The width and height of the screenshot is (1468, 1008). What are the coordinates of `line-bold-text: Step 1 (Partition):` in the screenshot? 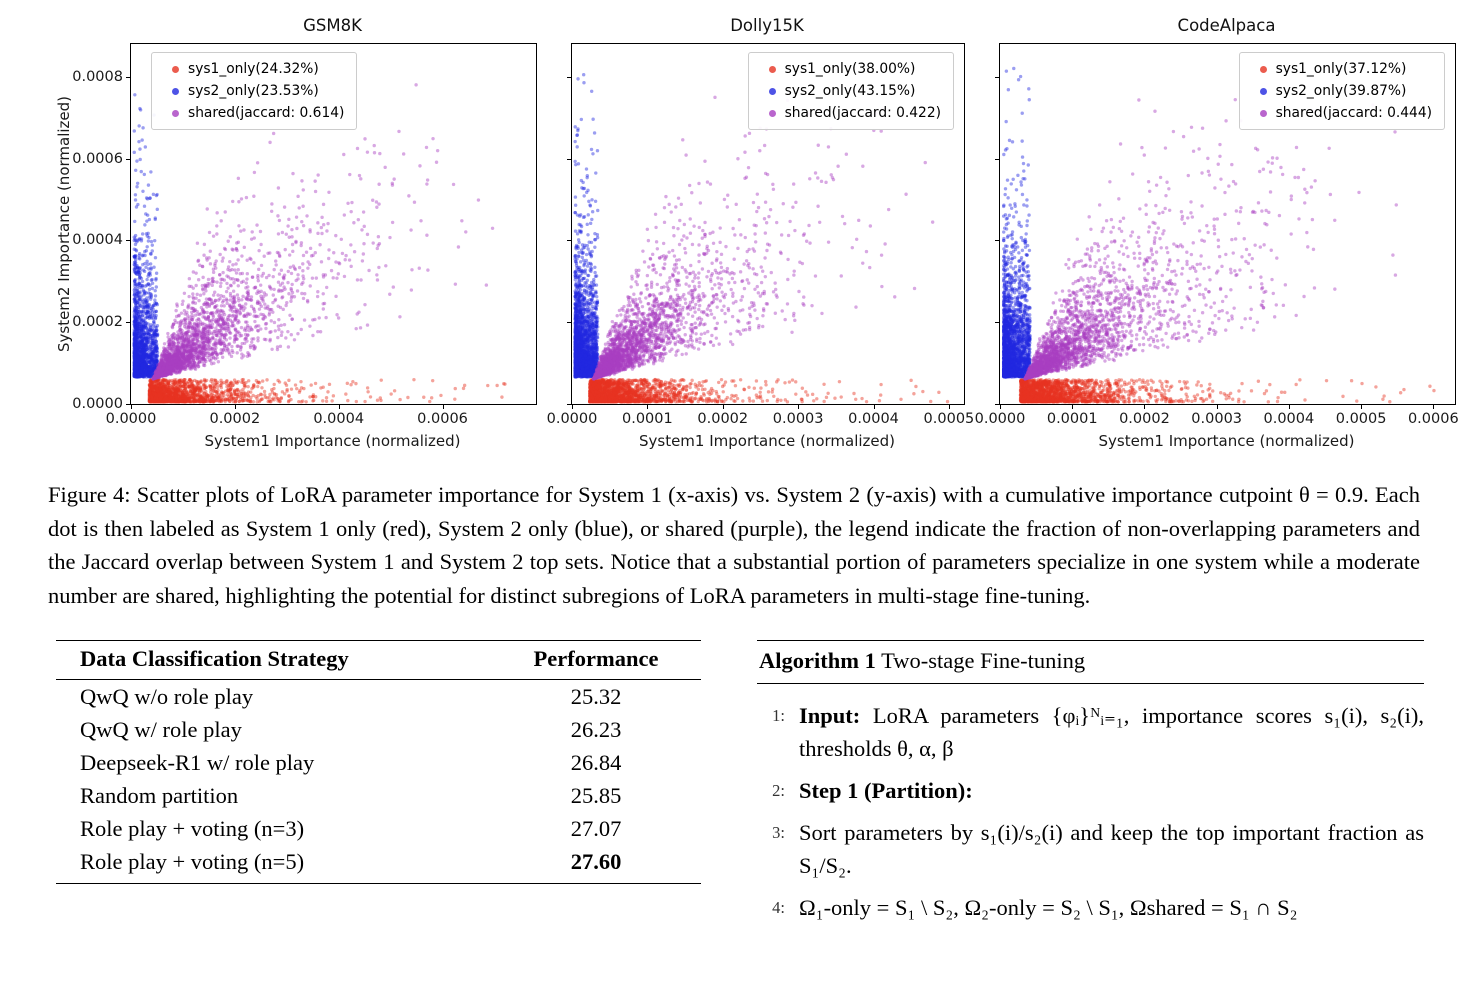 It's located at (886, 790).